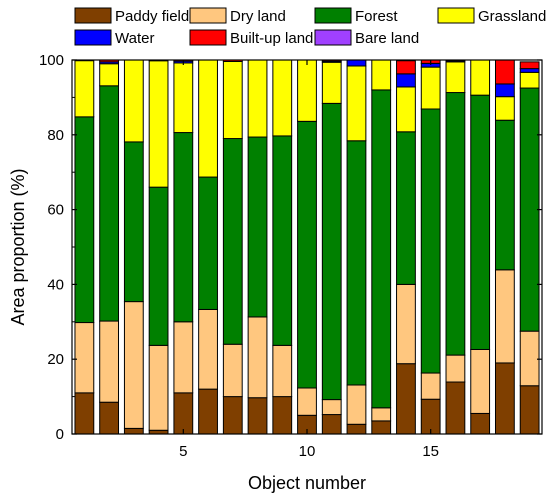 This screenshot has width=550, height=499. I want to click on y-tick-label-80: 80, so click(55, 135).